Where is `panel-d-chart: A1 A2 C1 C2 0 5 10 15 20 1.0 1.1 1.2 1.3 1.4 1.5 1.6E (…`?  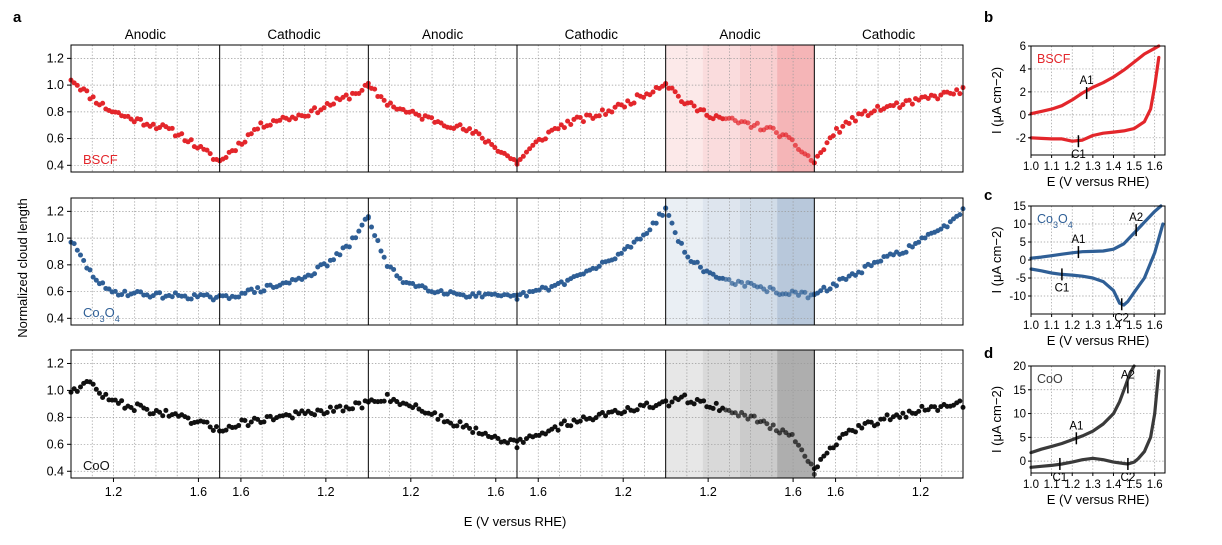 panel-d-chart: A1 A2 C1 C2 0 5 10 15 20 1.0 1.1 1.2 1.3 1.4 1.5 1.6E (… is located at coordinates (1077, 434).